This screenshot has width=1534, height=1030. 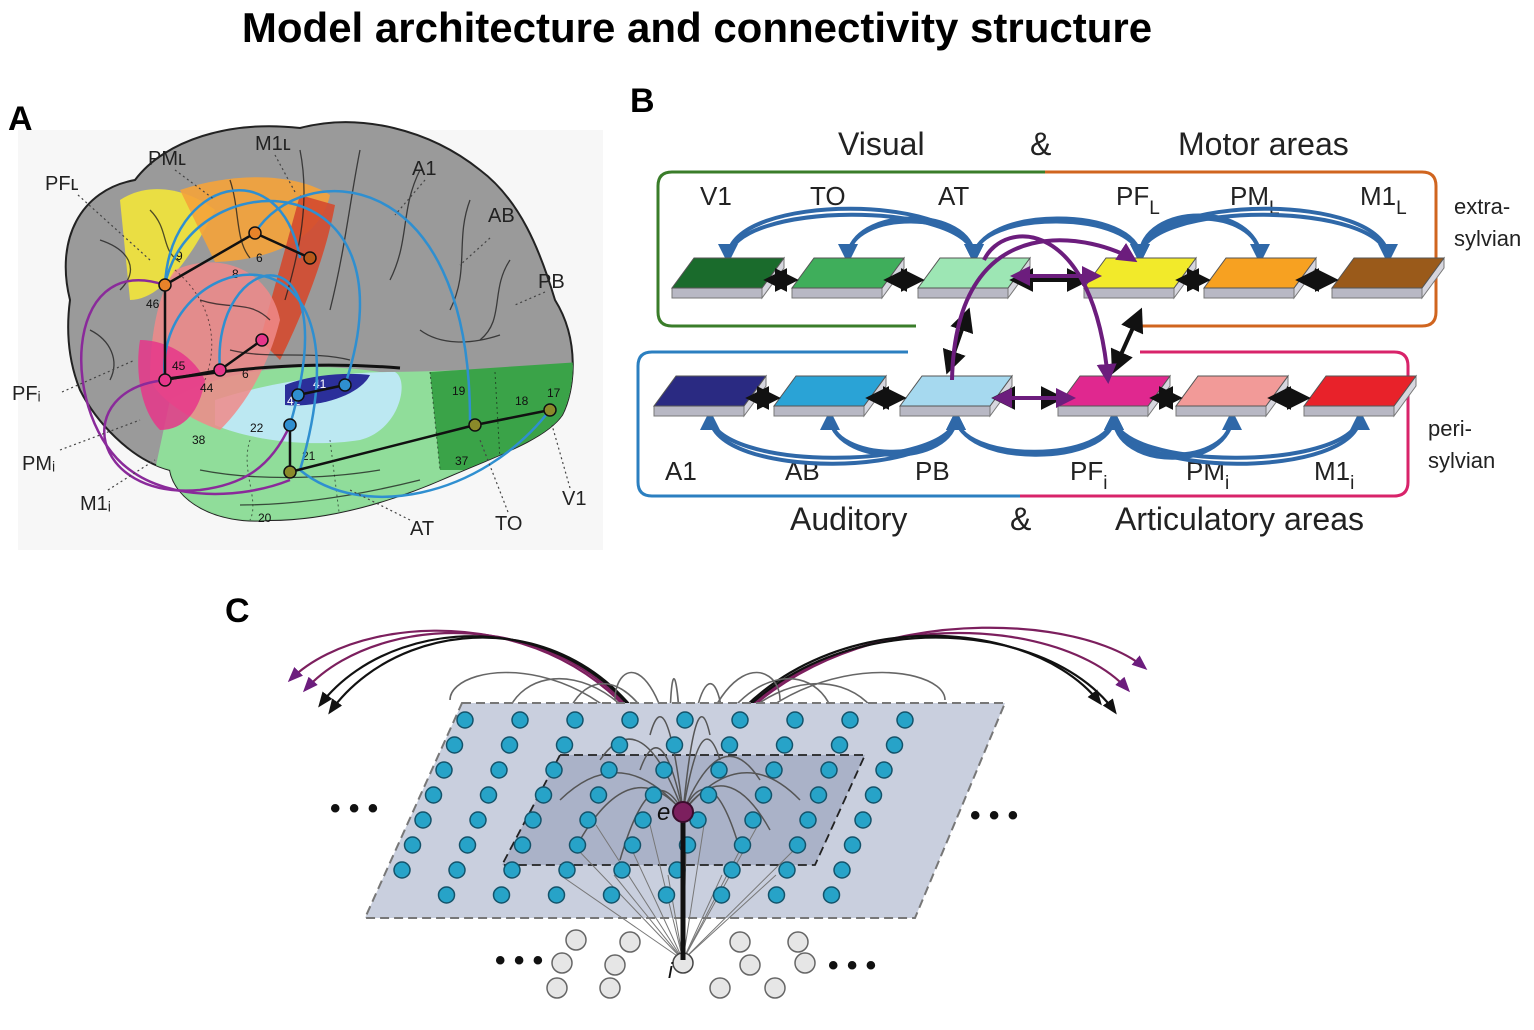 What do you see at coordinates (894, 745) in the screenshot?
I see `neuron-r1-c8` at bounding box center [894, 745].